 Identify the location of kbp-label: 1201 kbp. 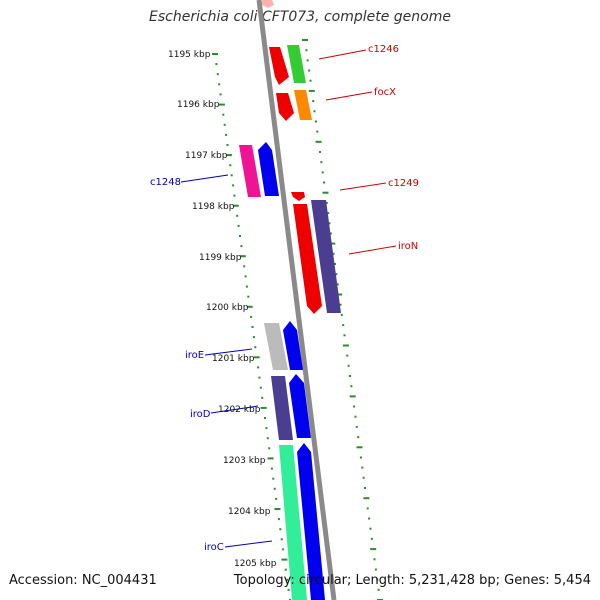
(233, 359).